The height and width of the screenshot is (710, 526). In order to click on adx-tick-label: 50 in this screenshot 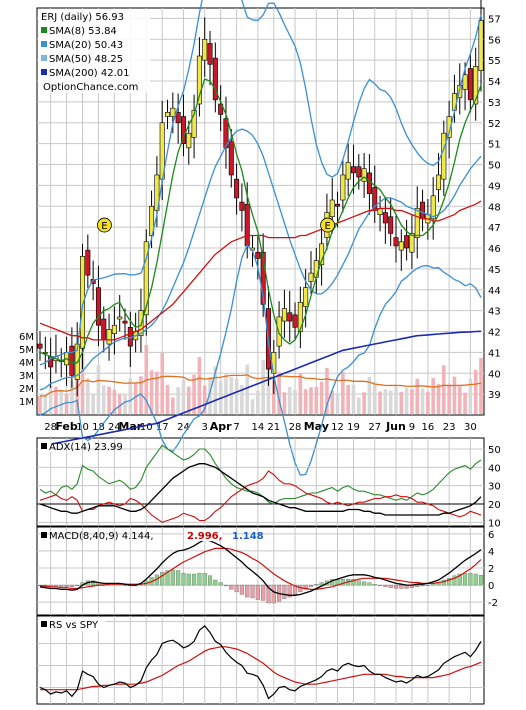, I will do `click(494, 450)`.